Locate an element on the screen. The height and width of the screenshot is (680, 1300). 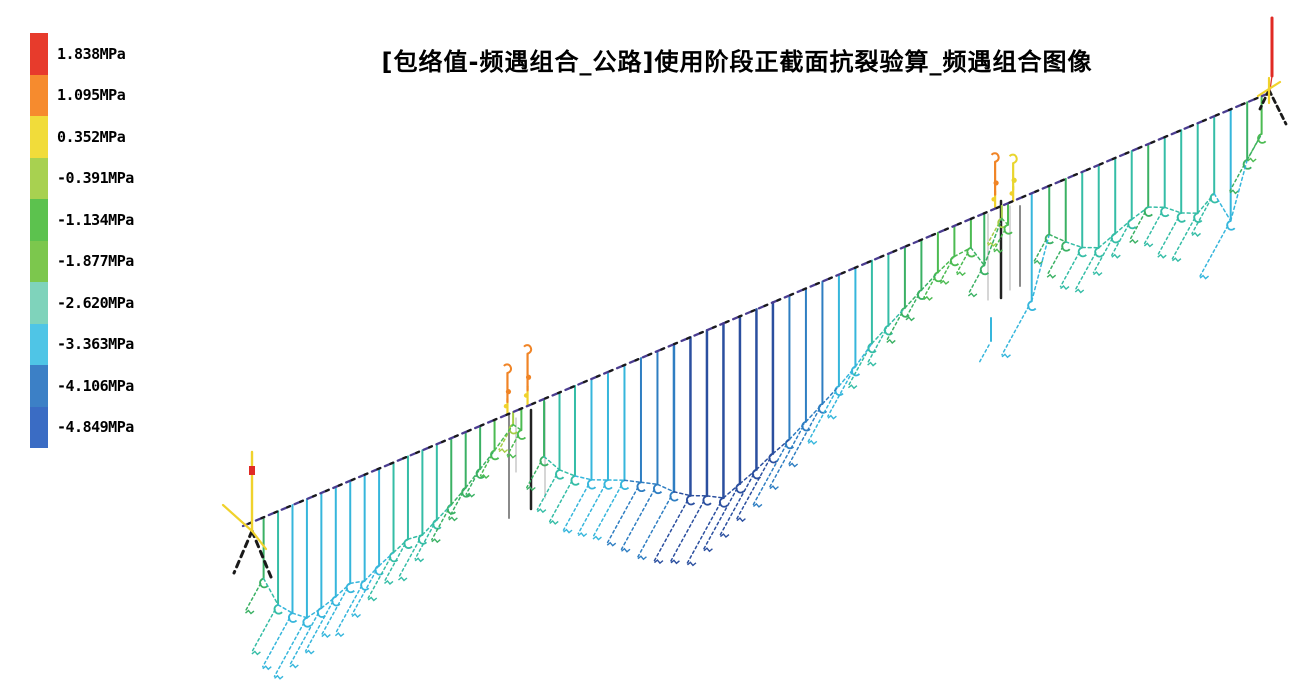
legend-value-label: 1.095MPa is located at coordinates (91, 95).